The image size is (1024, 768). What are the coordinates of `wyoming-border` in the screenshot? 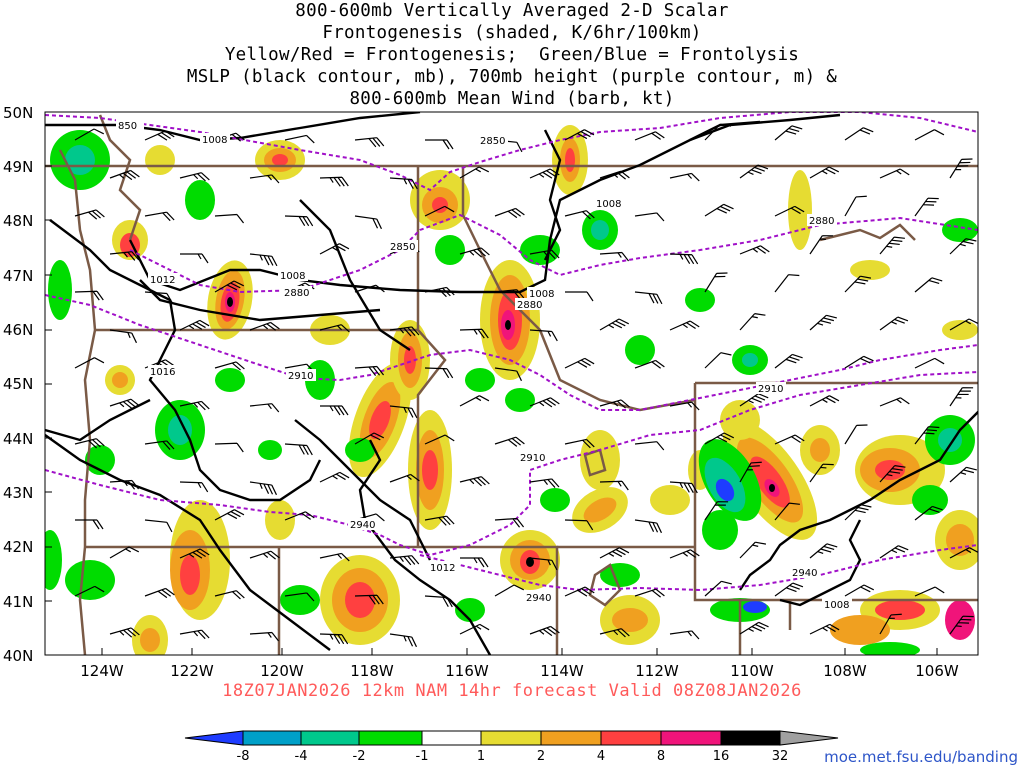 It's located at (767, 491).